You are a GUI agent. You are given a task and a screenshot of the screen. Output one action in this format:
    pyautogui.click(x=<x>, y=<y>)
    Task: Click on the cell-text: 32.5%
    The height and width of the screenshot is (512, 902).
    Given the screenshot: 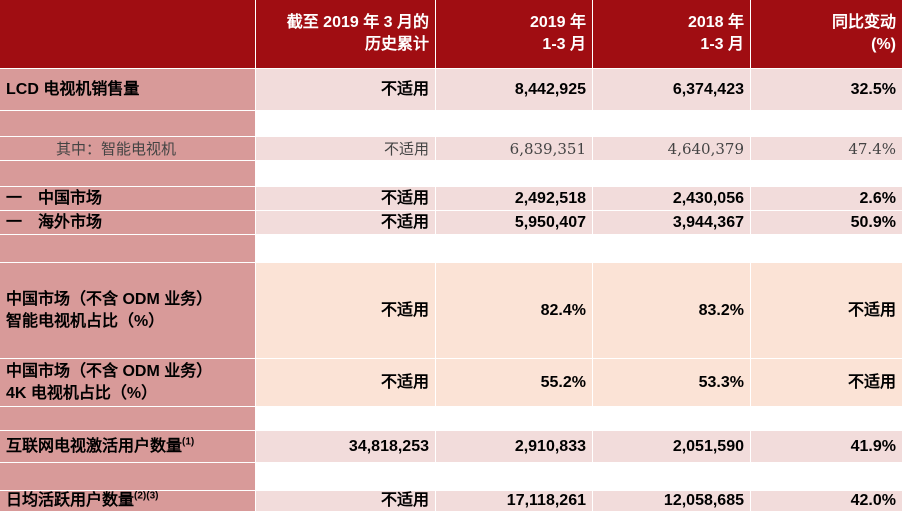 What is the action you would take?
    pyautogui.click(x=873, y=89)
    